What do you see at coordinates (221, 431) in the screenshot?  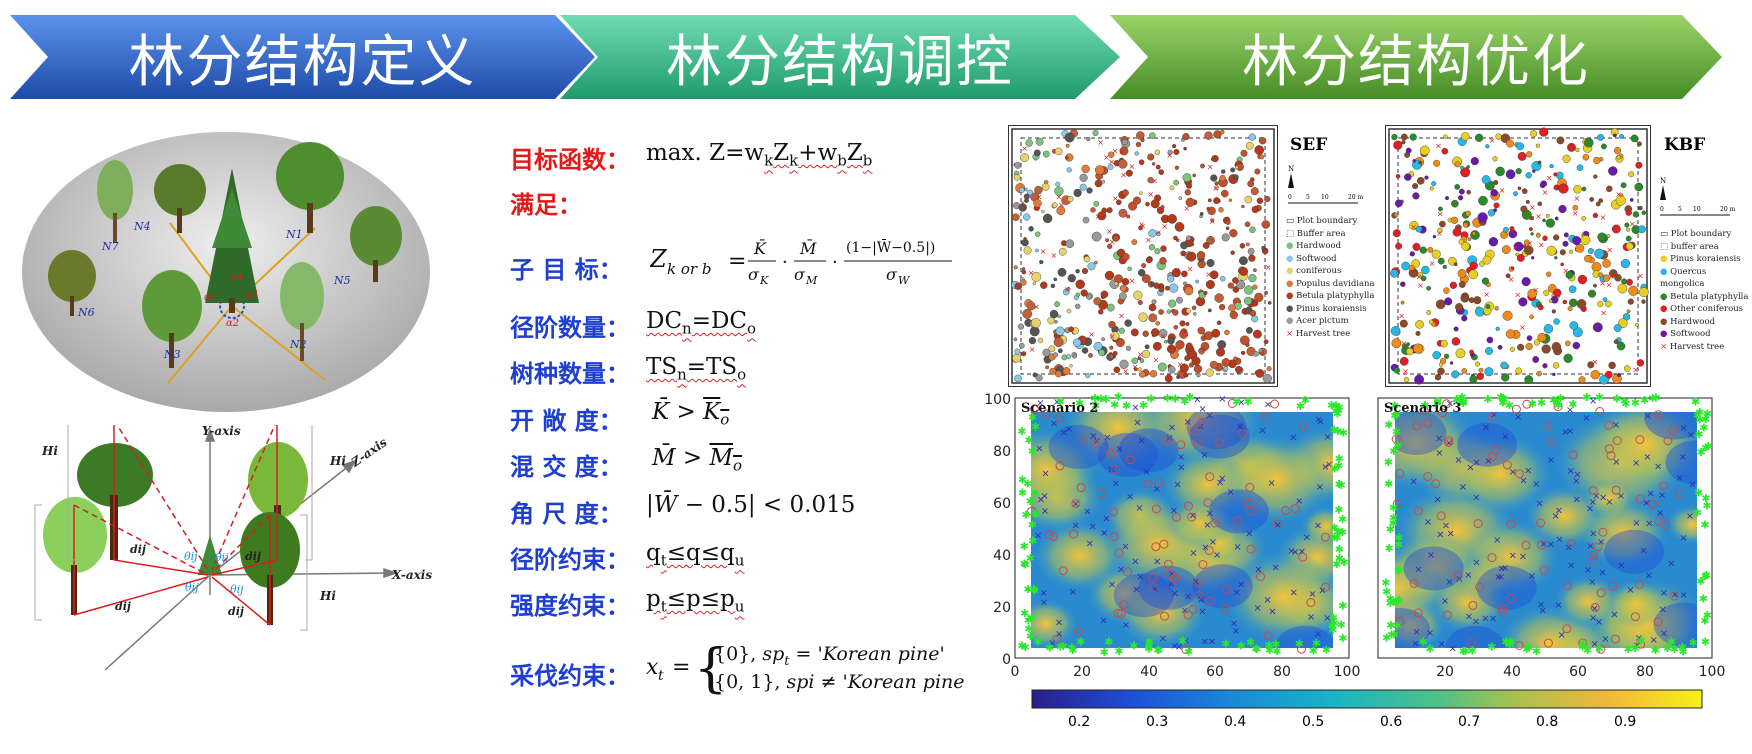 I see `y-axis-label: Y-axis` at bounding box center [221, 431].